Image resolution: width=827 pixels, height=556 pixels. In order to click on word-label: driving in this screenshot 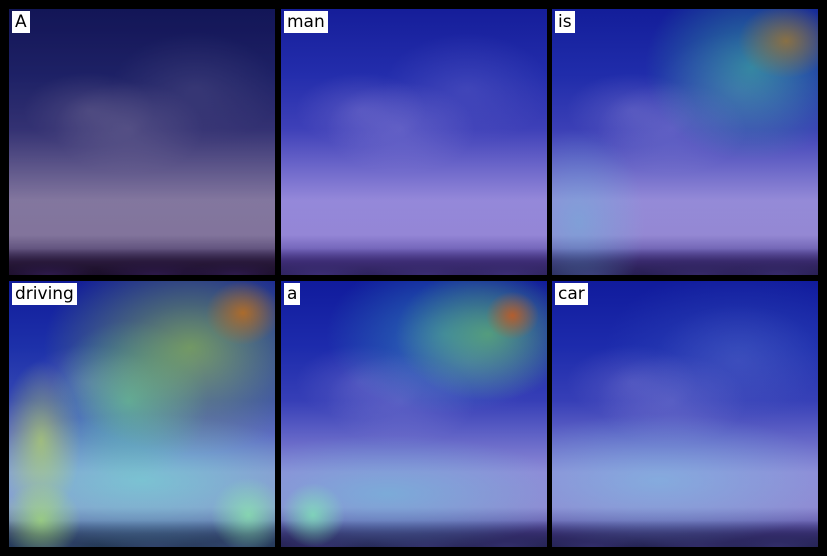, I will do `click(44, 294)`.